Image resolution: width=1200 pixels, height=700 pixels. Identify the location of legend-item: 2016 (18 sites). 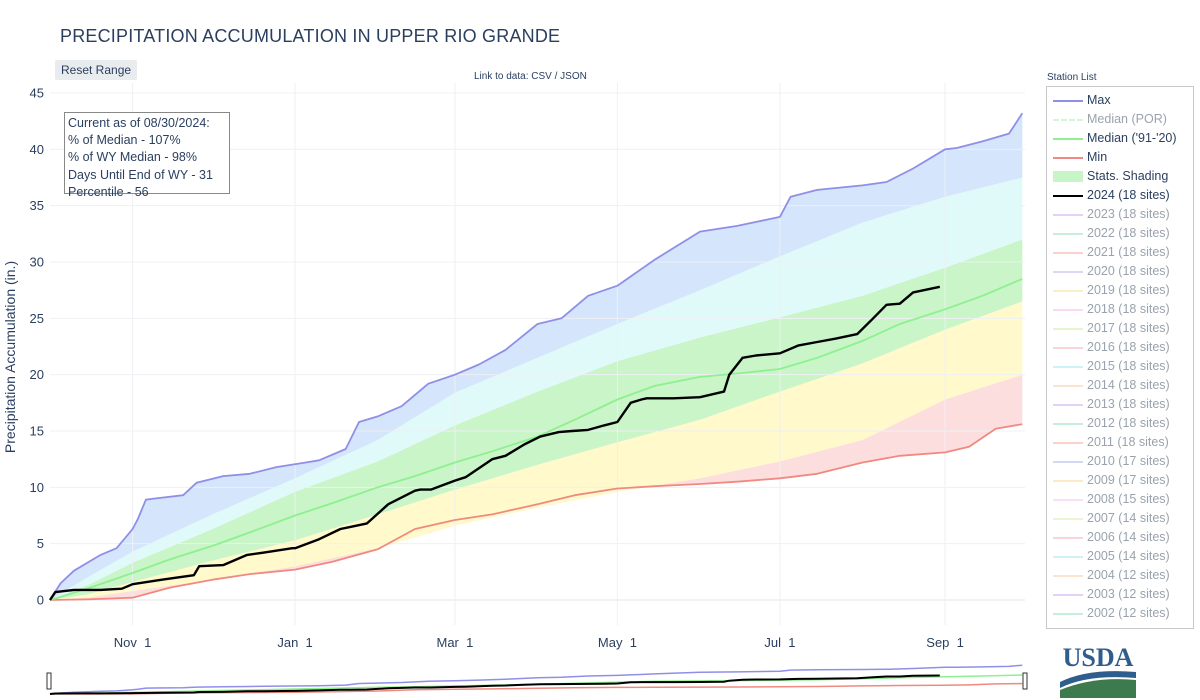
(1120, 347).